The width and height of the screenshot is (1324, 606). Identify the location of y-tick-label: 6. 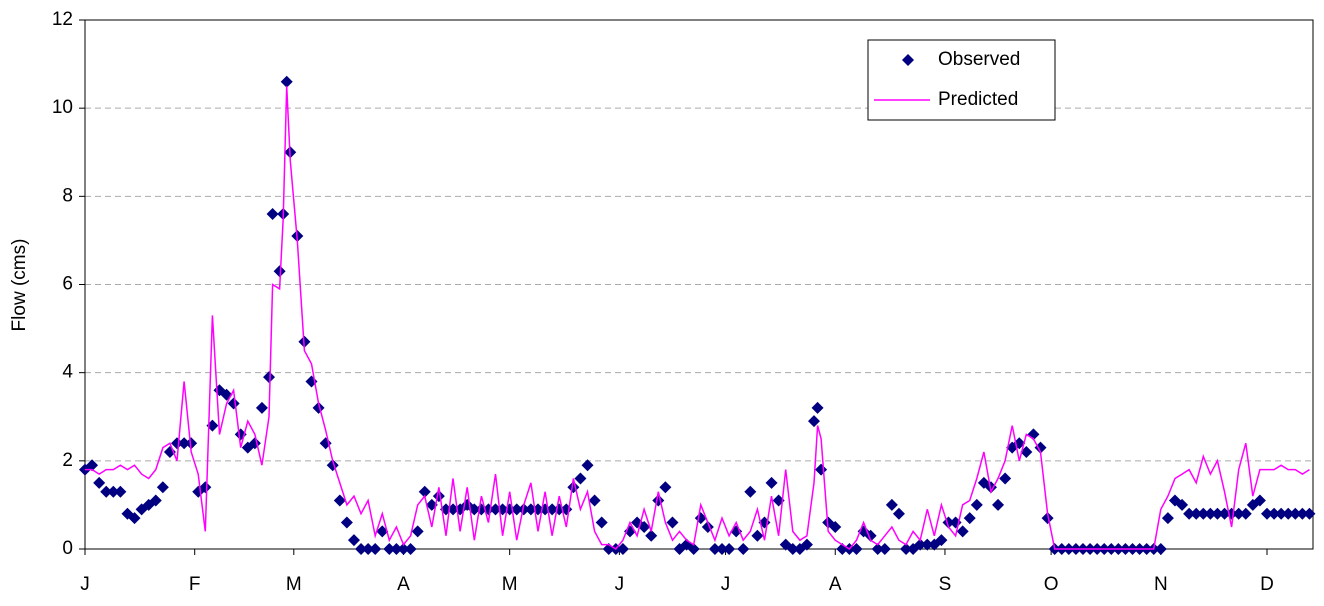
(67, 284).